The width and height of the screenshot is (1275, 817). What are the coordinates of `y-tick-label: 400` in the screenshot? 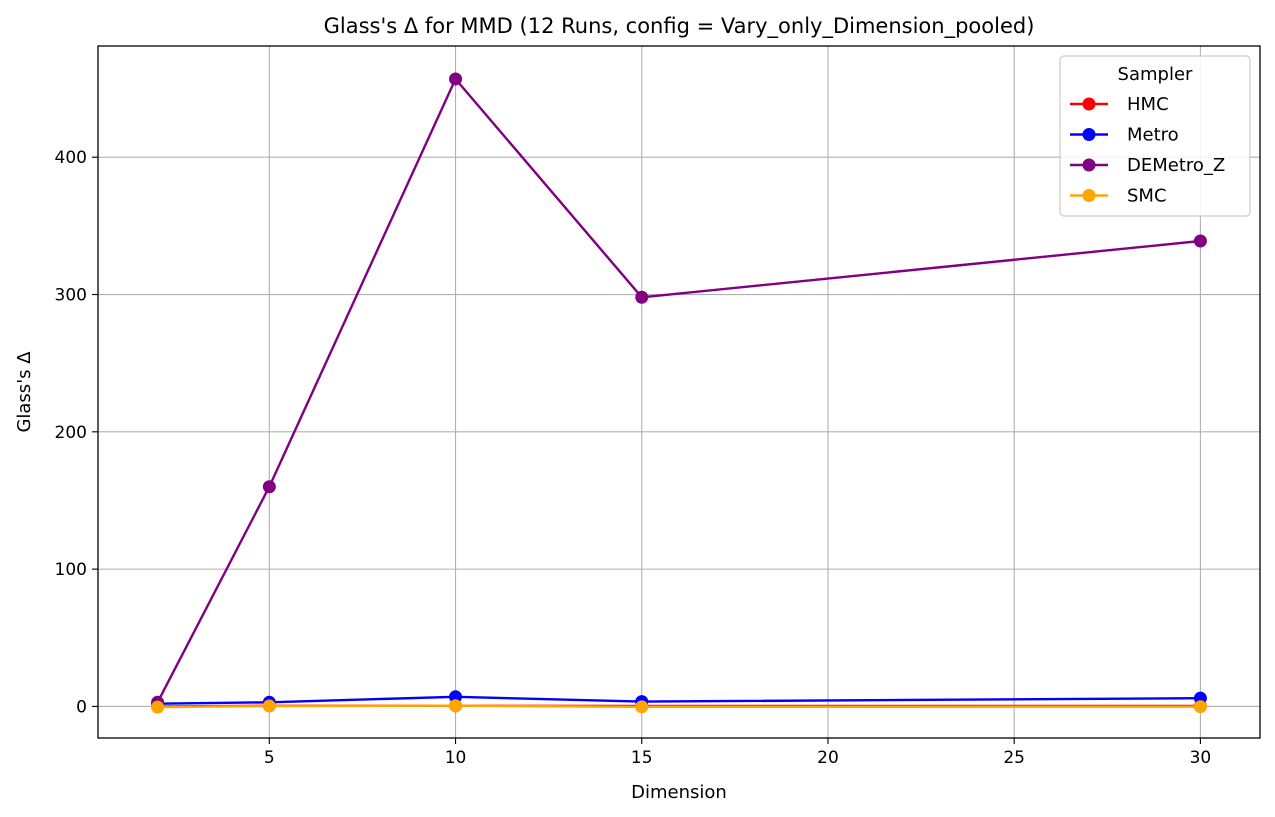 It's located at (71, 158).